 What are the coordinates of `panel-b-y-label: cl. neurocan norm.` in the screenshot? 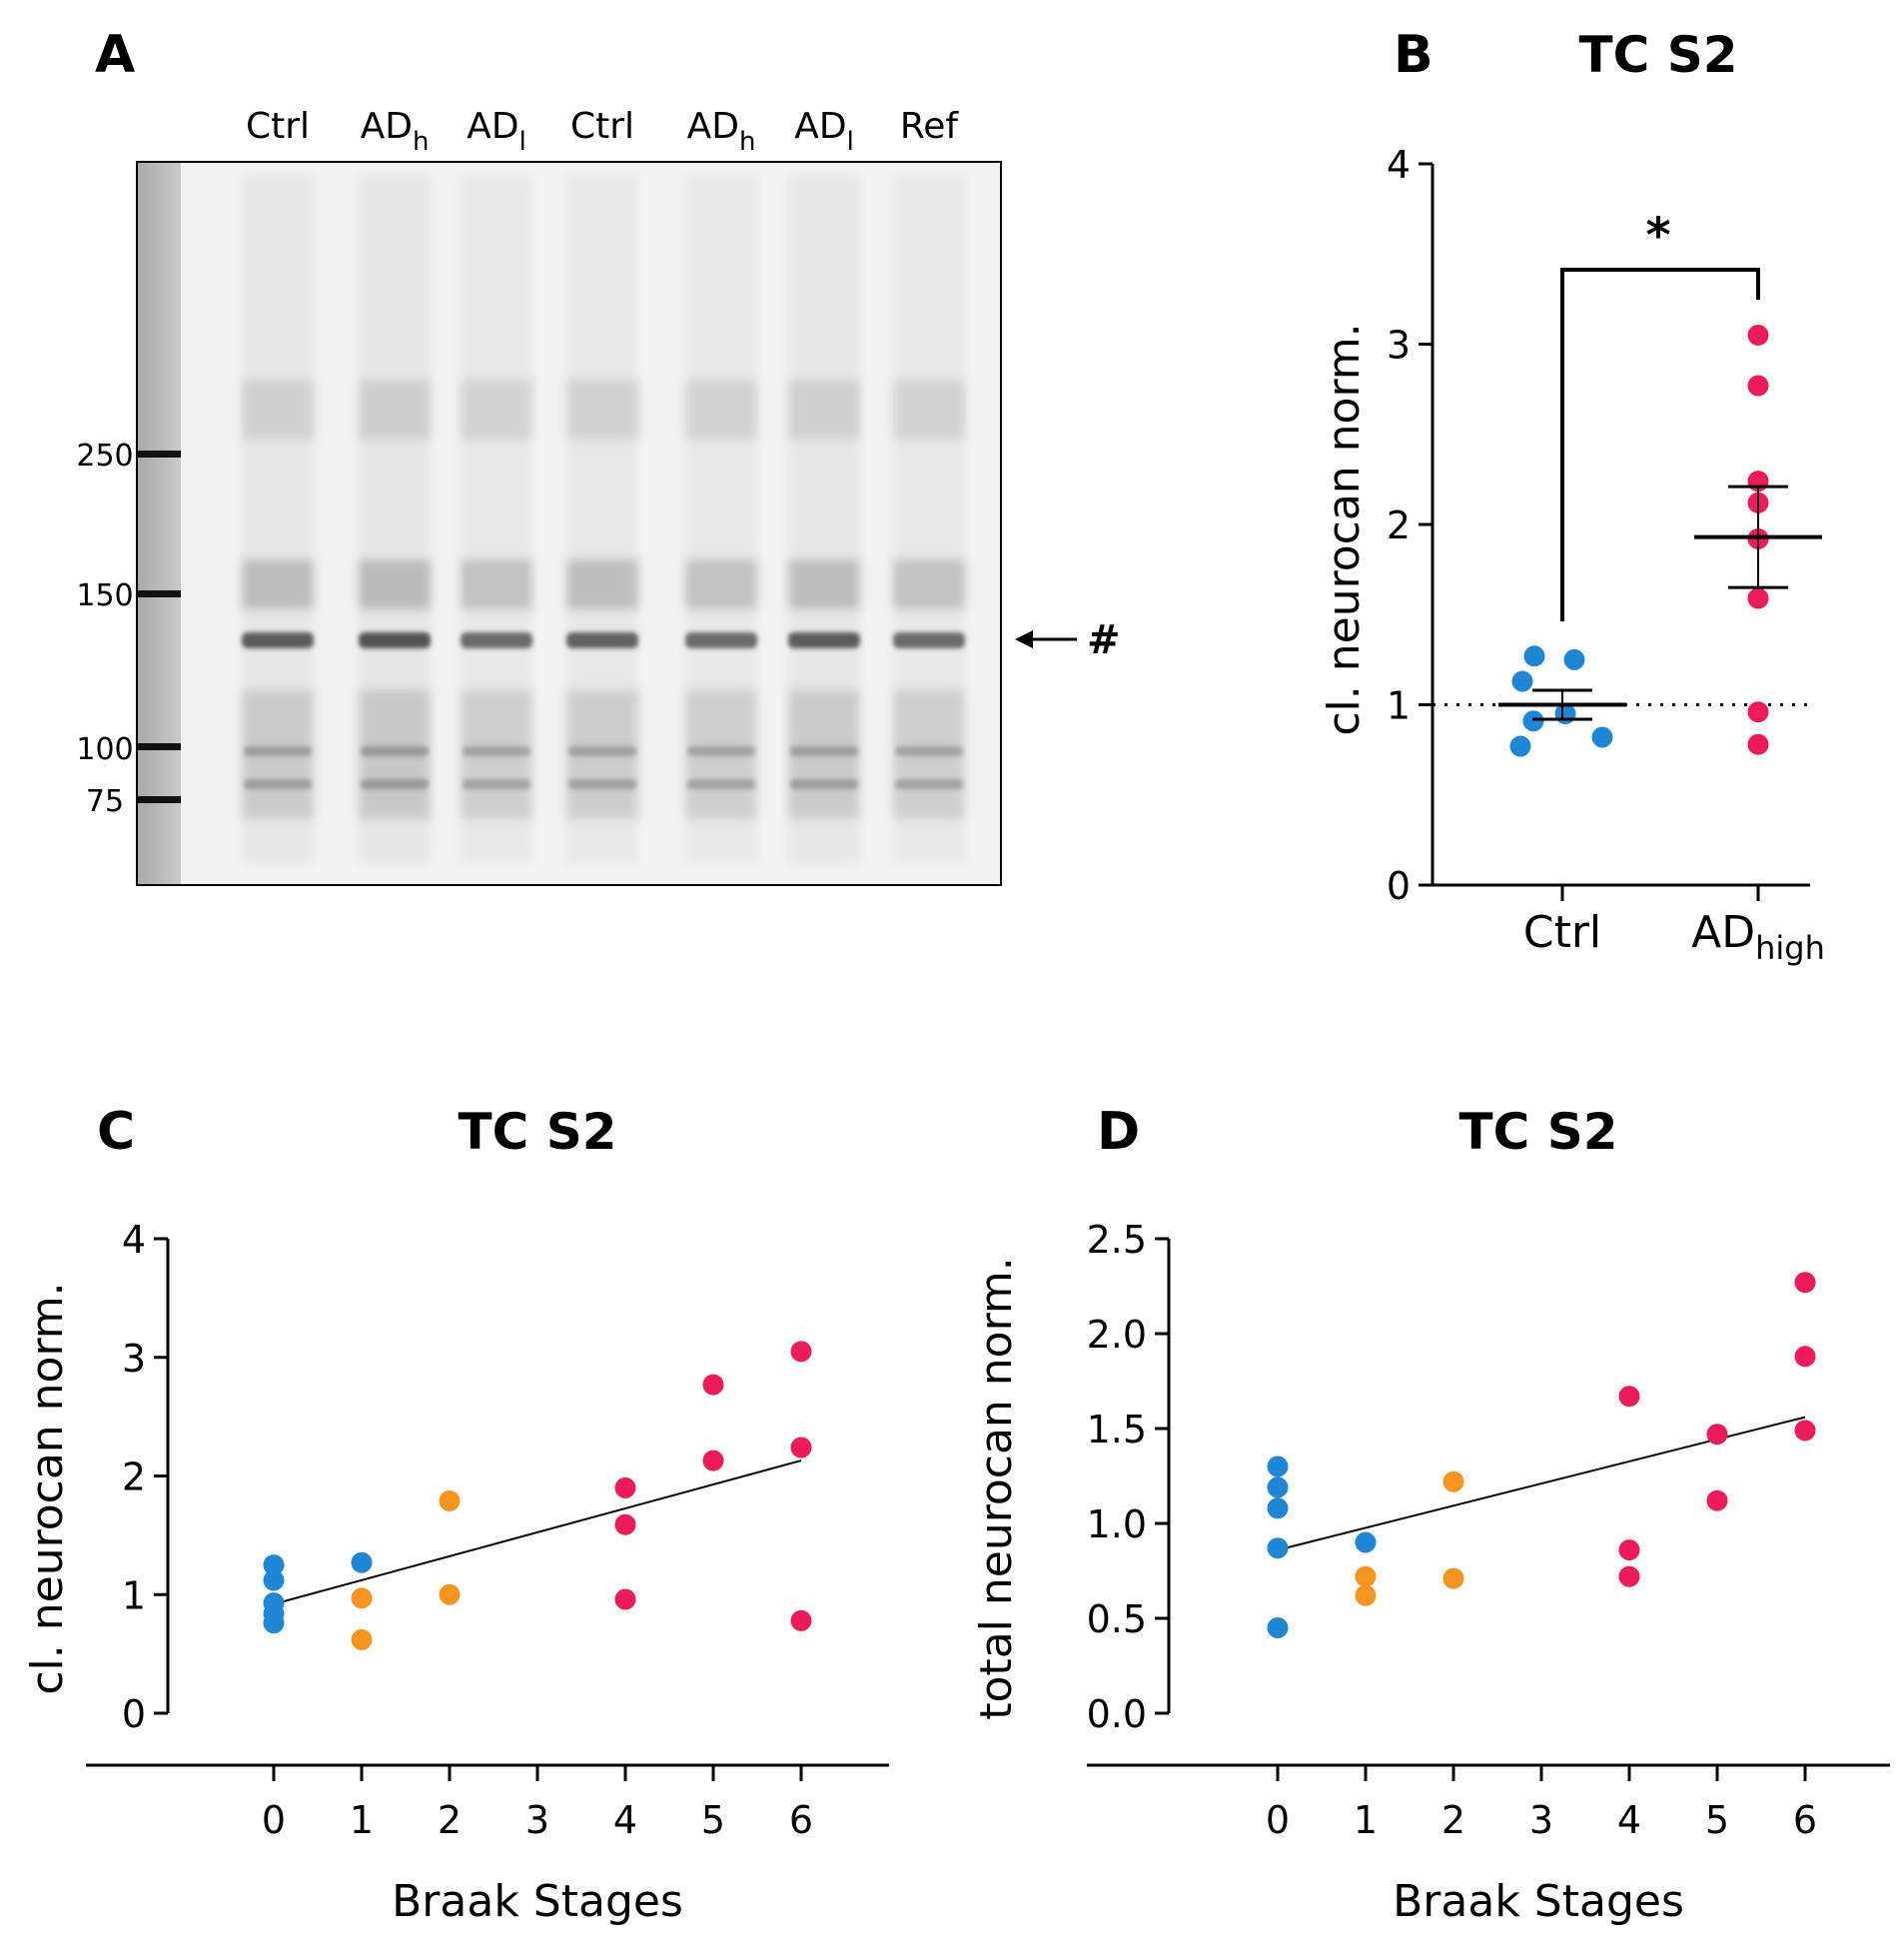 It's located at (1344, 529).